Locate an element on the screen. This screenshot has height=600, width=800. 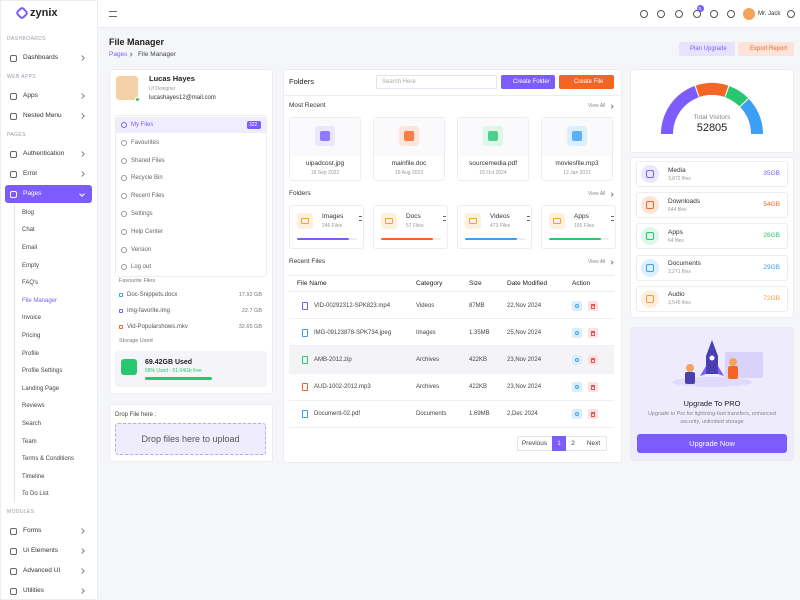
button-label: Plan Upgrade is located at coordinates (708, 49).